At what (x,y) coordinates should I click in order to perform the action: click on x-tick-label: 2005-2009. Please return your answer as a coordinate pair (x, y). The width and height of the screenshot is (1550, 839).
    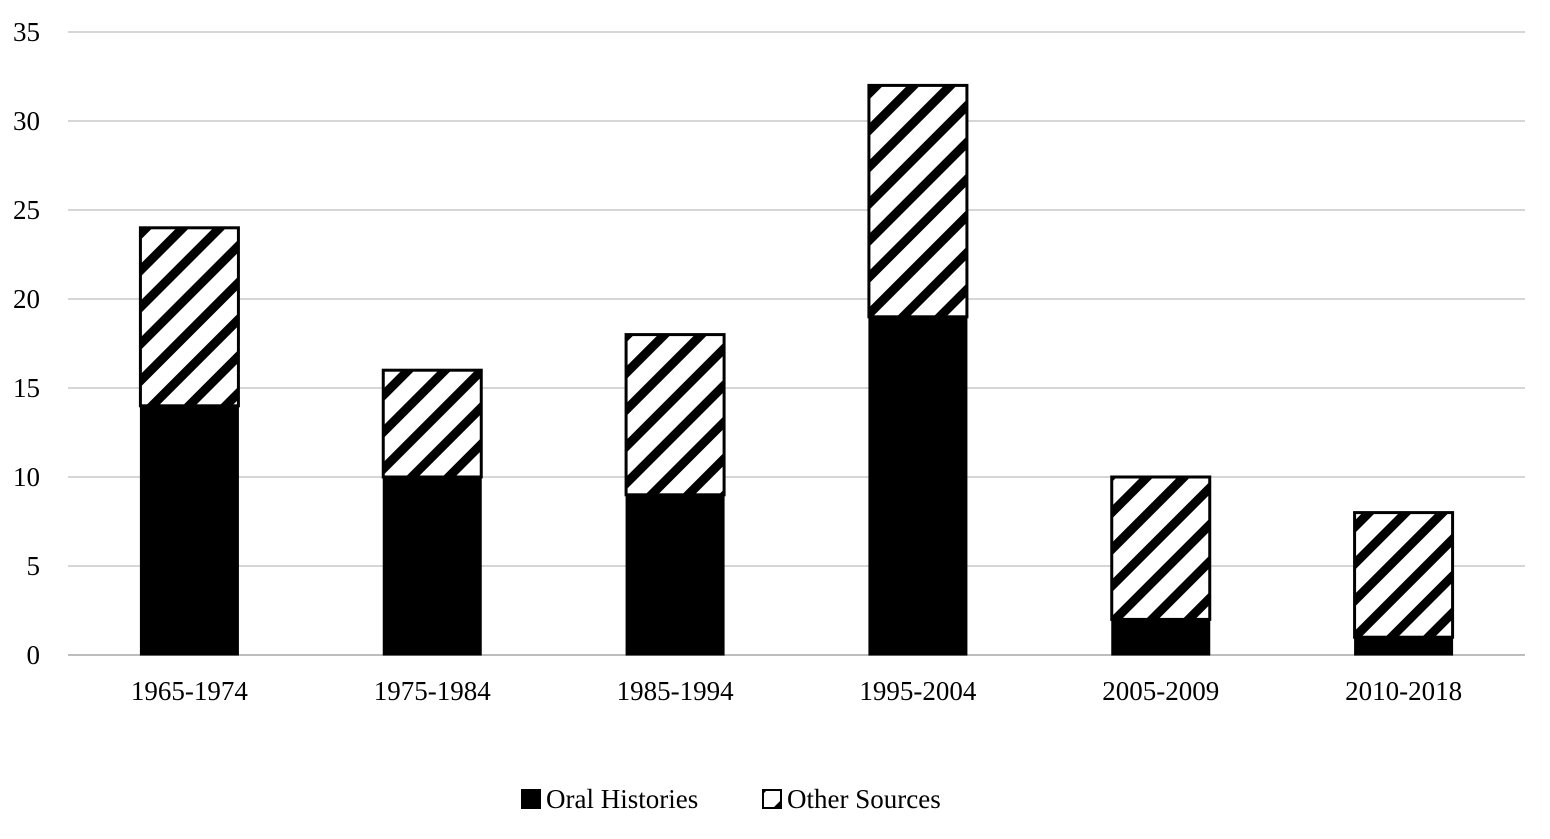
    Looking at the image, I should click on (1160, 691).